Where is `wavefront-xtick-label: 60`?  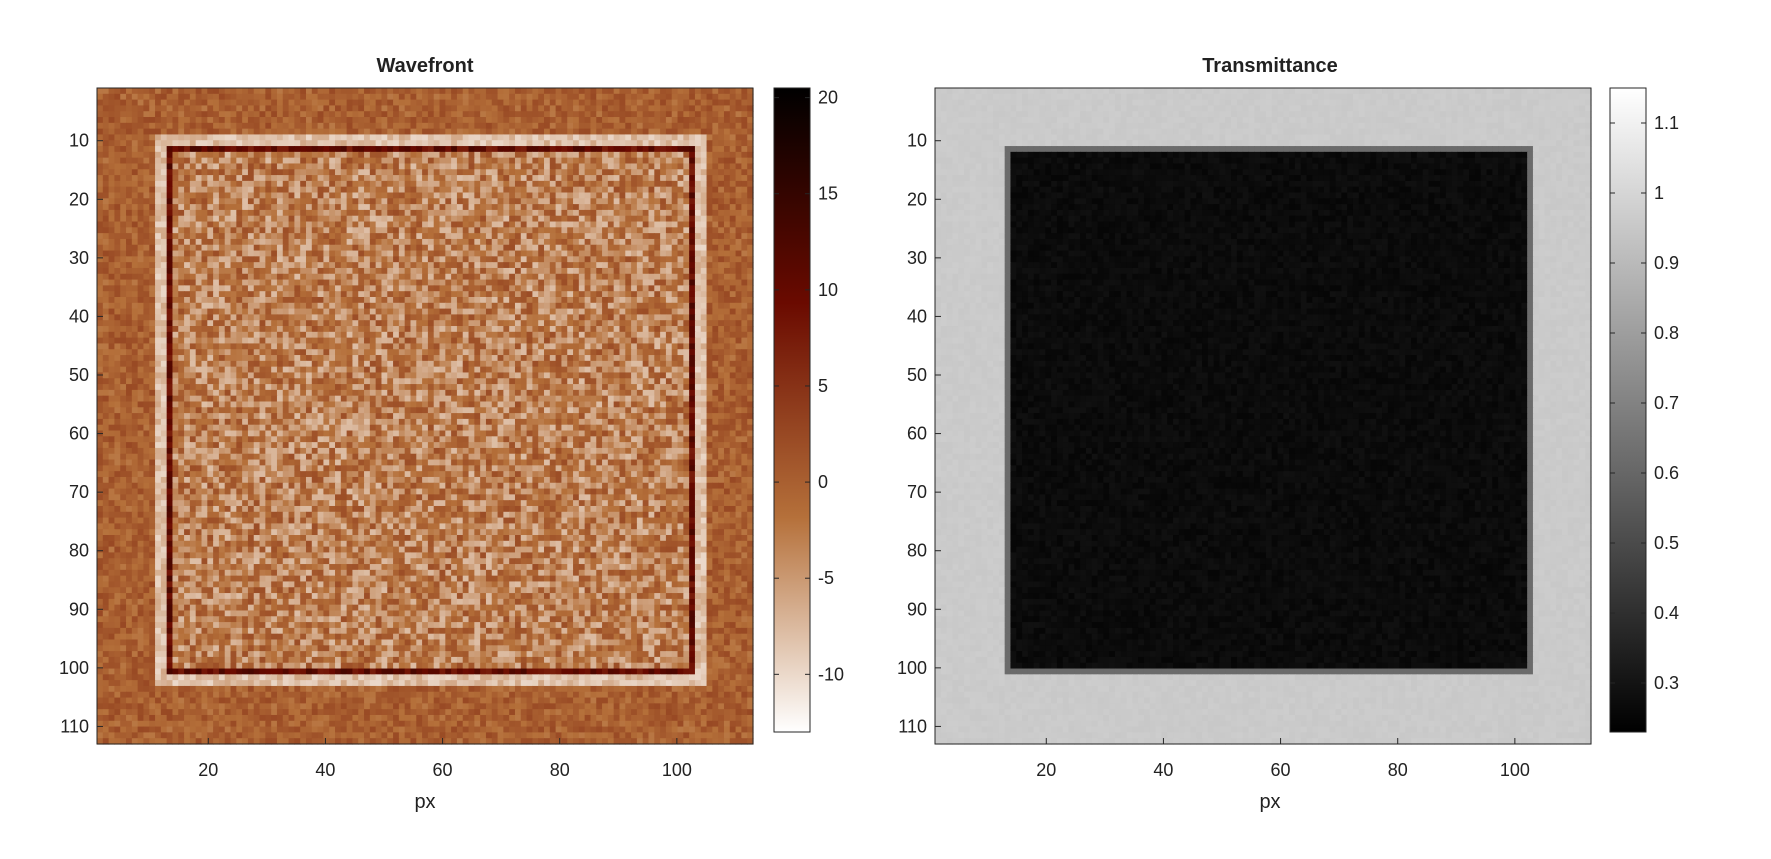
wavefront-xtick-label: 60 is located at coordinates (443, 770).